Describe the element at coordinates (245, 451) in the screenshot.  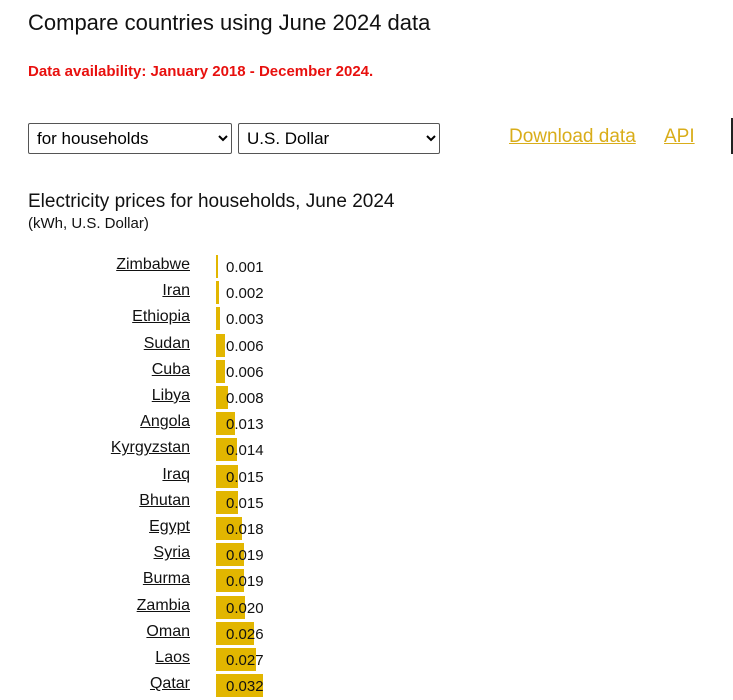
I see `value-label: 0.014` at that location.